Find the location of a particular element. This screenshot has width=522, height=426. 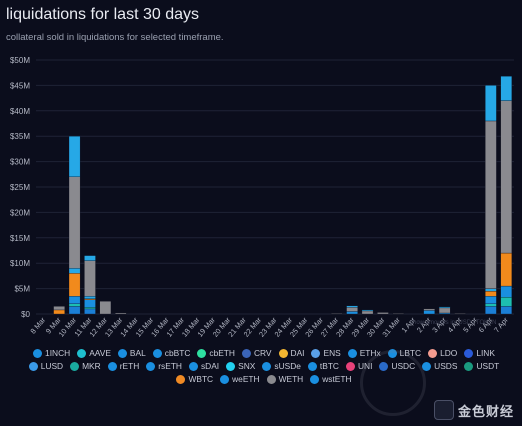

legend-item: CRV is located at coordinates (256, 353).